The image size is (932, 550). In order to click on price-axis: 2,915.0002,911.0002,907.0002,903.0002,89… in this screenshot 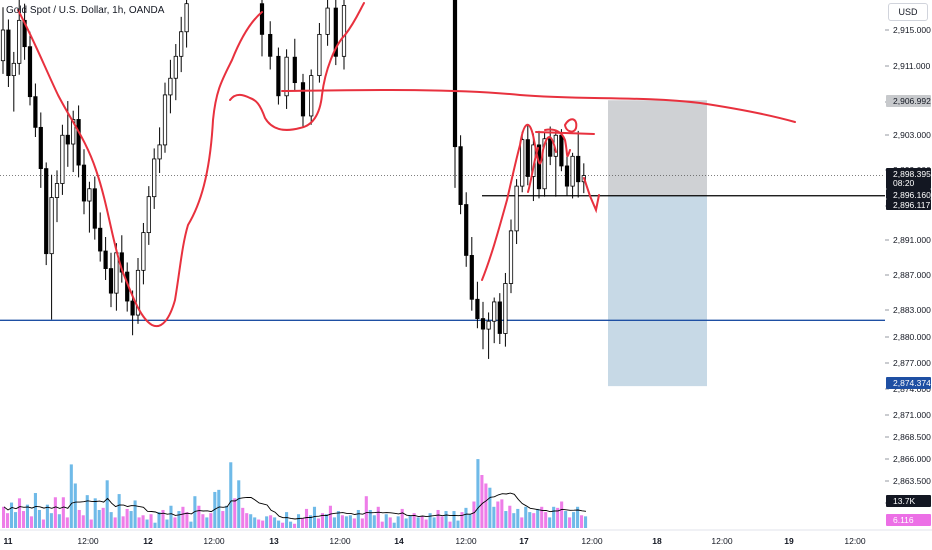, I will do `click(908, 276)`.